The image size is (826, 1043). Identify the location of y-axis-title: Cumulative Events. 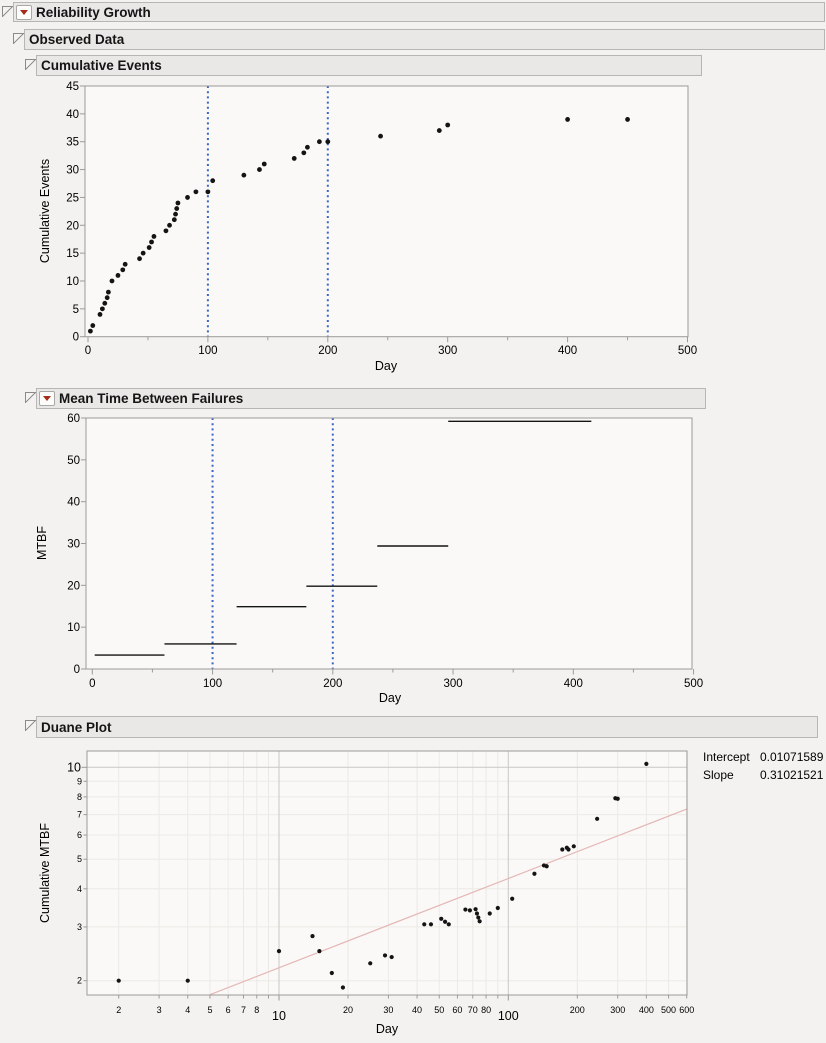
(45, 211).